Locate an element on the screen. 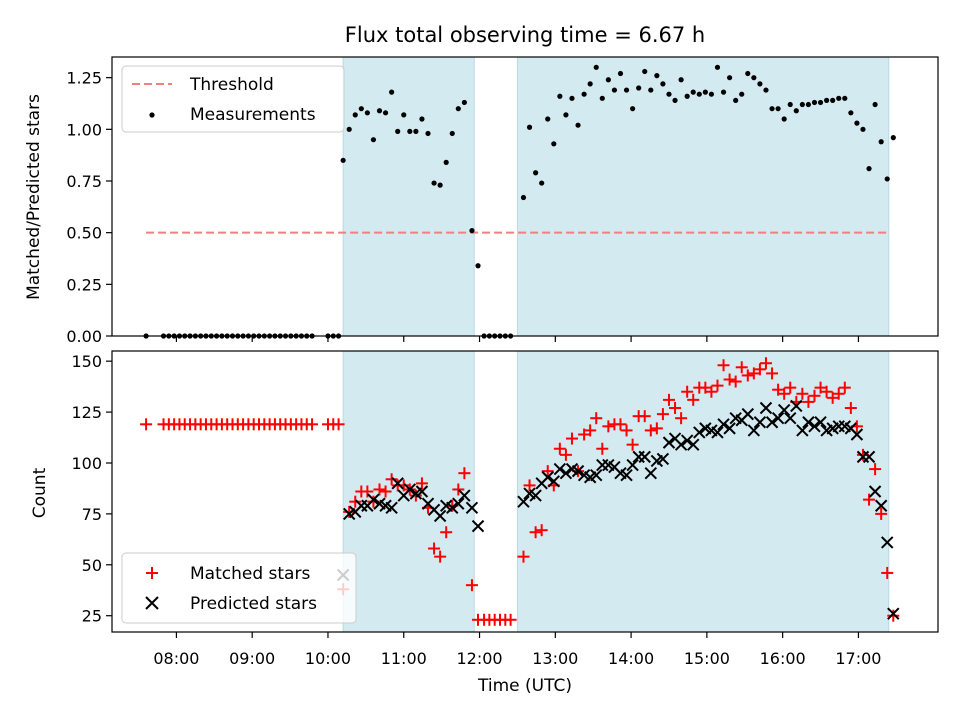 The height and width of the screenshot is (720, 960). bottom-xtick-label: 14:00 is located at coordinates (631, 658).